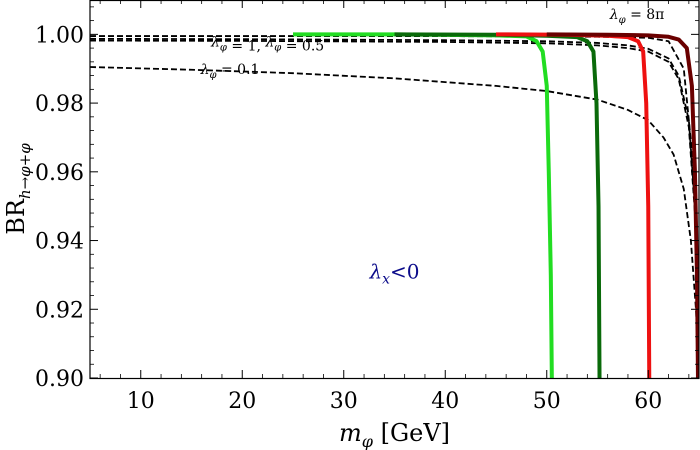  What do you see at coordinates (242, 401) in the screenshot?
I see `x-tick-label-1: 20` at bounding box center [242, 401].